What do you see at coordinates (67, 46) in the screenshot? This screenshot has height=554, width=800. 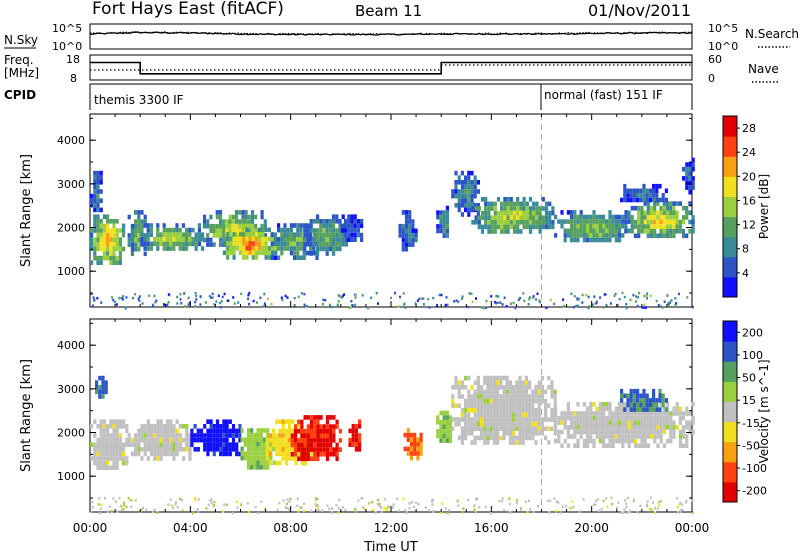 I see `nsky-tick-bottom: 10^0` at bounding box center [67, 46].